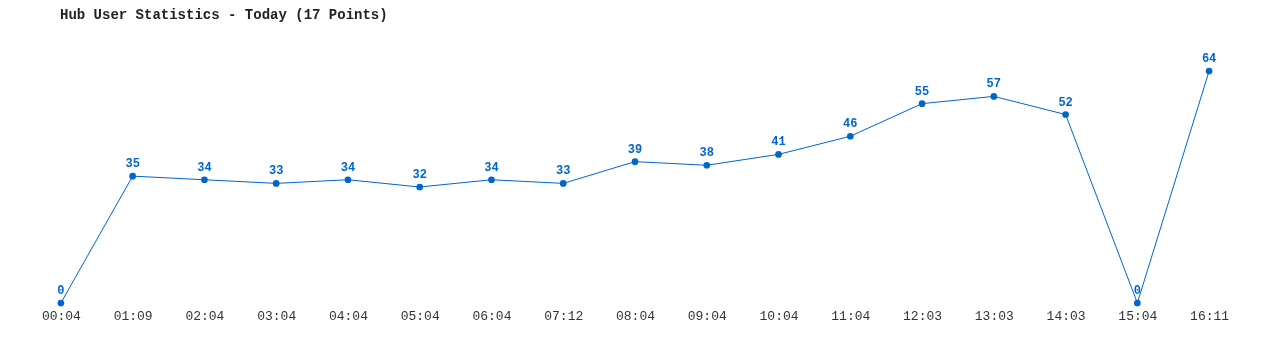 This screenshot has height=350, width=1280. I want to click on x-tick-label: 07:12, so click(564, 316).